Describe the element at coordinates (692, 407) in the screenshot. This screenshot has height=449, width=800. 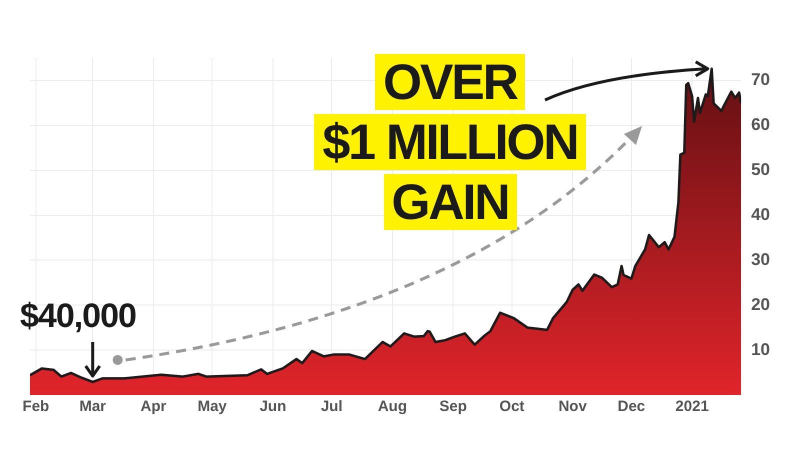
I see `x-tick-label: 2021` at that location.